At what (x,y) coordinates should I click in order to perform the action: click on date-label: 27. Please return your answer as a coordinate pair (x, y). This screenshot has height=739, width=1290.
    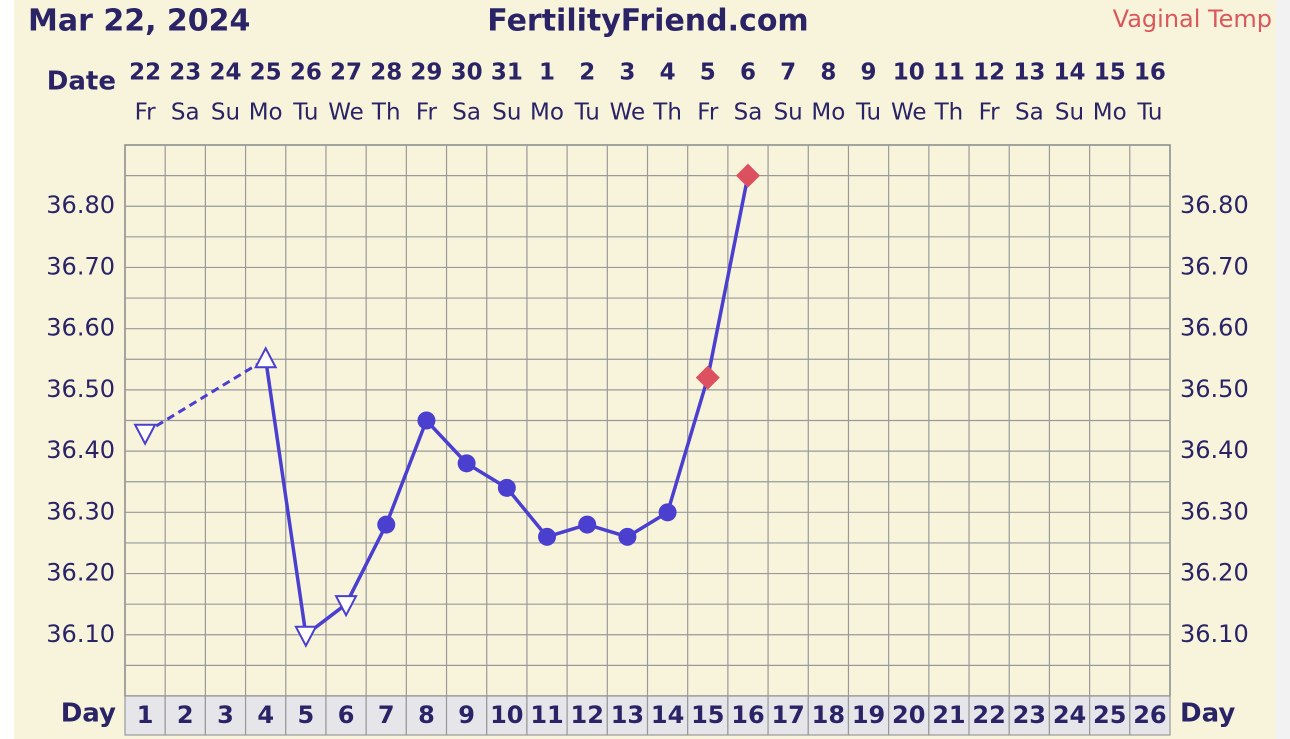
    Looking at the image, I should click on (346, 73).